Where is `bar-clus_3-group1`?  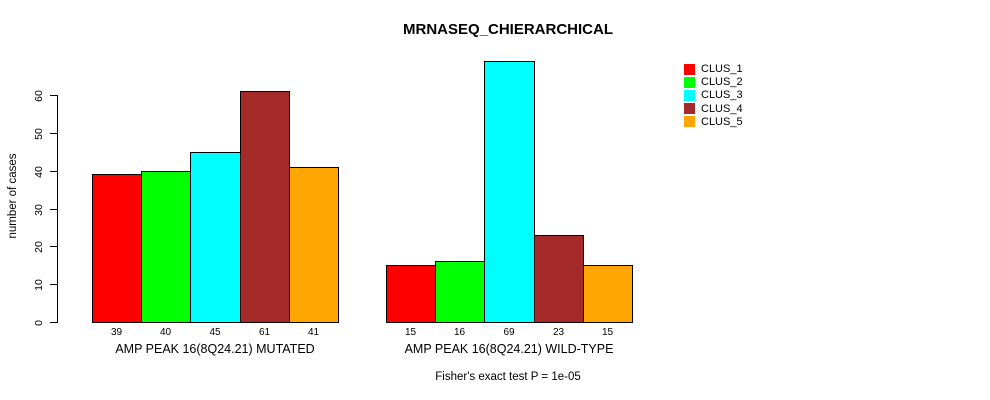
bar-clus_3-group1 is located at coordinates (215, 237).